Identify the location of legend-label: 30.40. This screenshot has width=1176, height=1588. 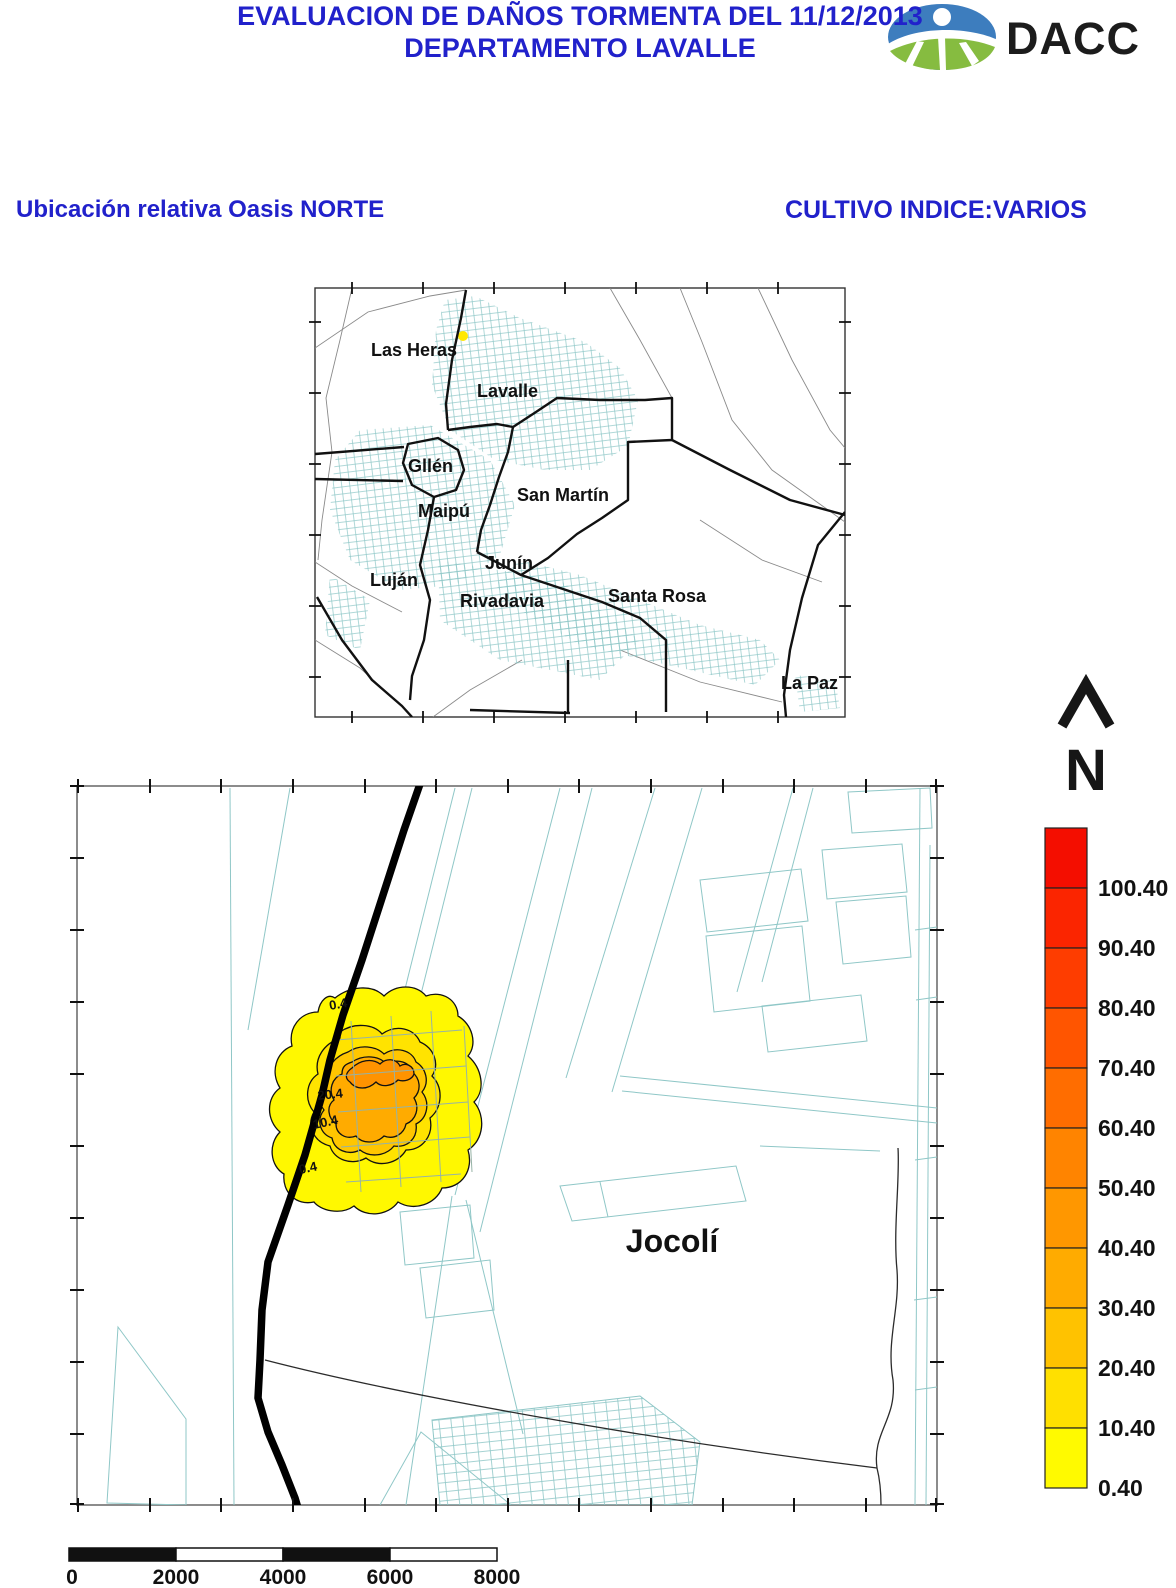
(1127, 1308).